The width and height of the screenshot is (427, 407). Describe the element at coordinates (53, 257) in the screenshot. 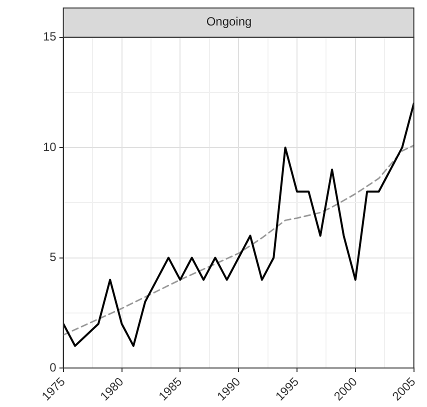

I see `y-tick-label: 5` at that location.